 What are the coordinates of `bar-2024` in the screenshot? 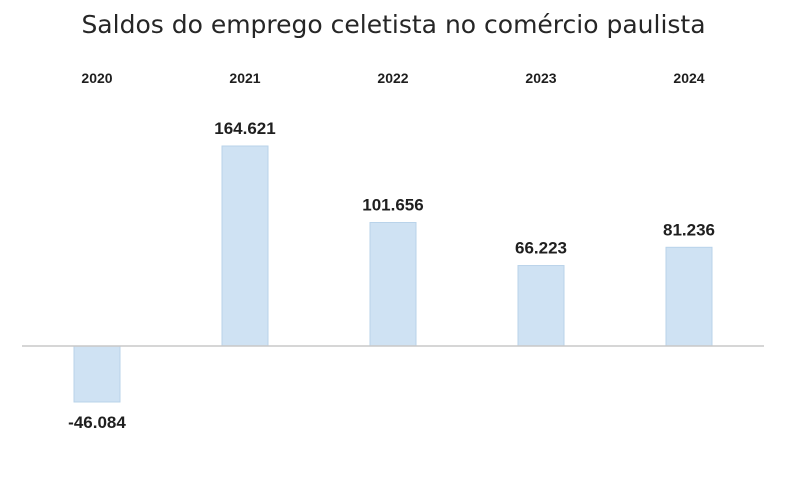 It's located at (689, 296).